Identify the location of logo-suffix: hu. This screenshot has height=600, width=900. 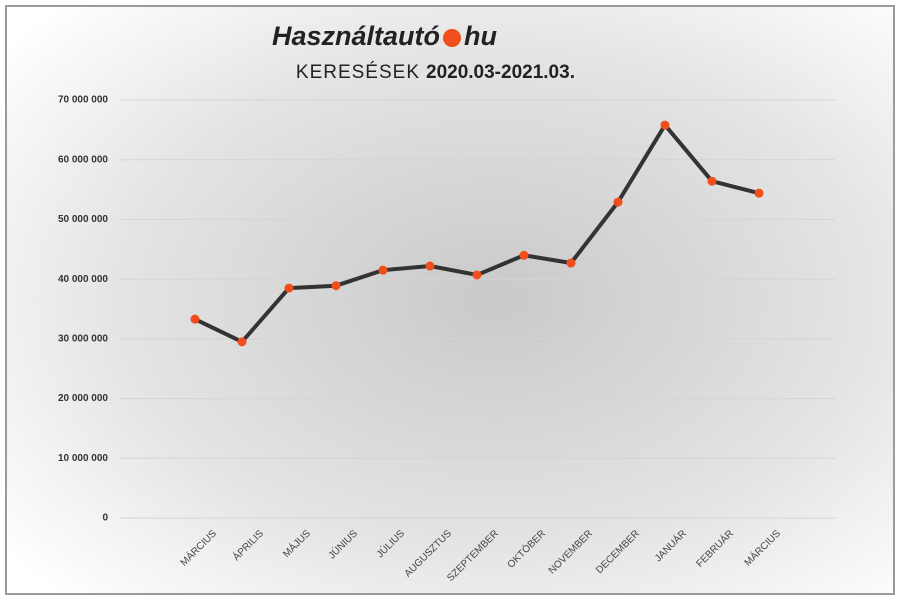
(480, 36).